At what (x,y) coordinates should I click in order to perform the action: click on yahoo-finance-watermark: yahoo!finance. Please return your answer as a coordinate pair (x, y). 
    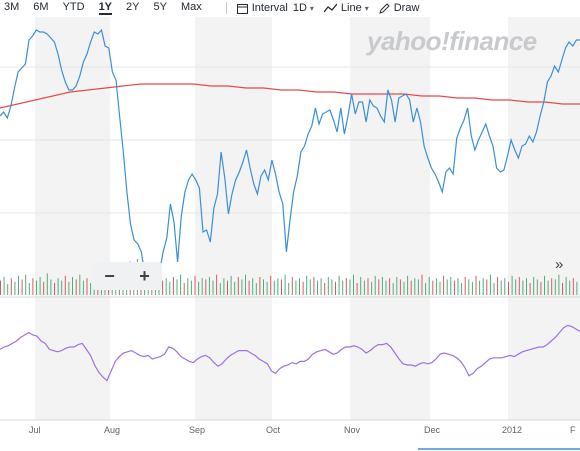
    Looking at the image, I should click on (452, 41).